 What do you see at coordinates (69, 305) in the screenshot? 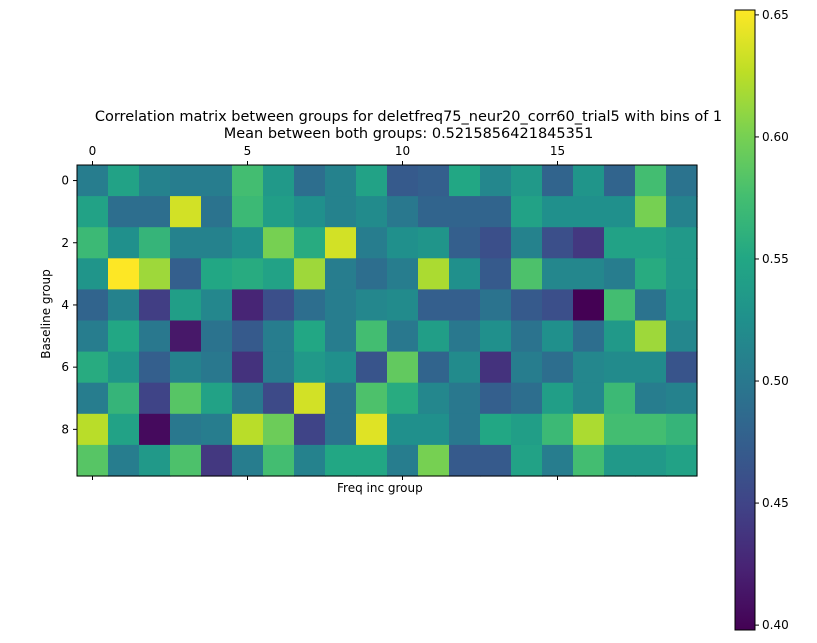
I see `y-ticks: 0 2 4 6 8` at bounding box center [69, 305].